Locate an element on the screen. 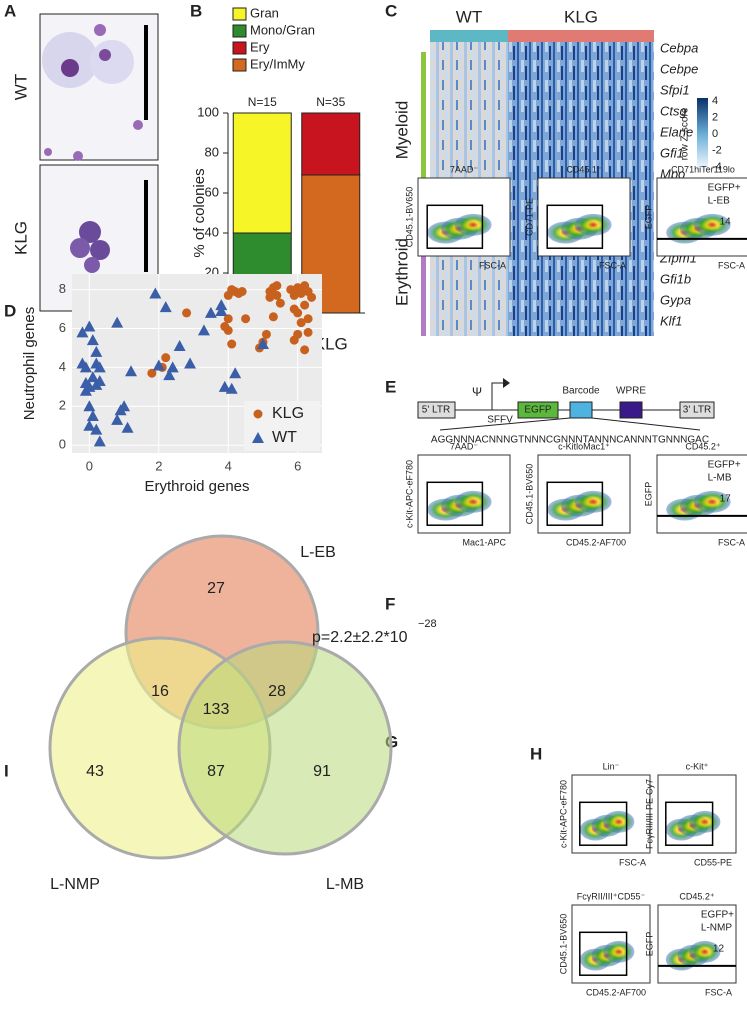 The image size is (747, 1018). legend-label: Mono/Gran is located at coordinates (282, 29).